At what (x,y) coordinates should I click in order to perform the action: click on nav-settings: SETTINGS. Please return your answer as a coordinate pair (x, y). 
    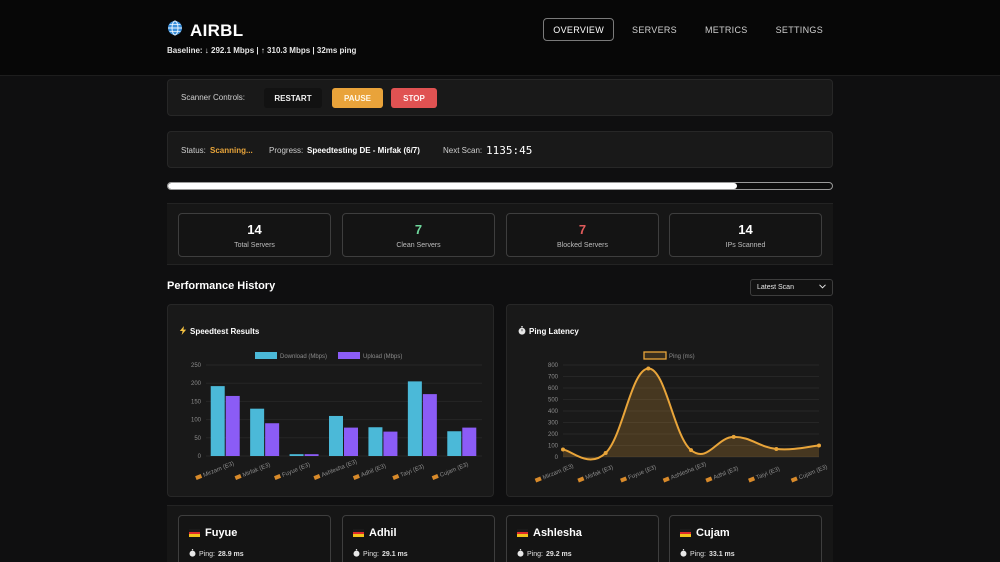
    Looking at the image, I should click on (799, 29).